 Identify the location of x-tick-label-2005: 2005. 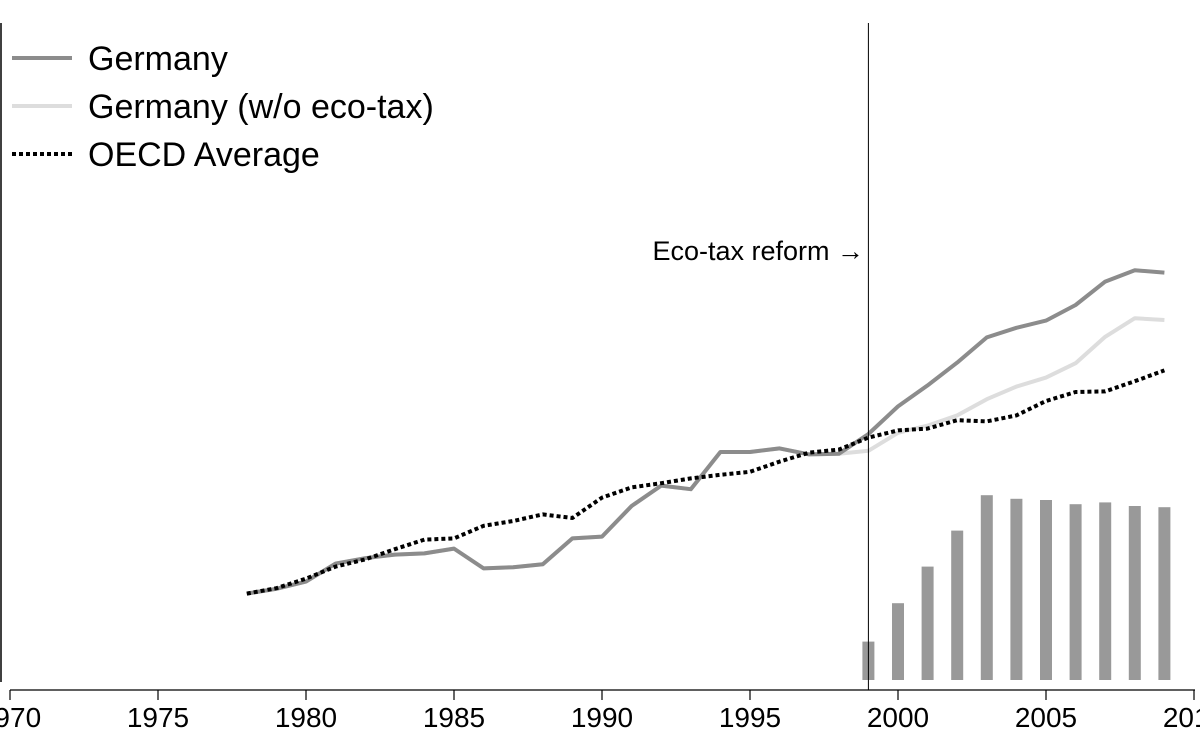
(1046, 717).